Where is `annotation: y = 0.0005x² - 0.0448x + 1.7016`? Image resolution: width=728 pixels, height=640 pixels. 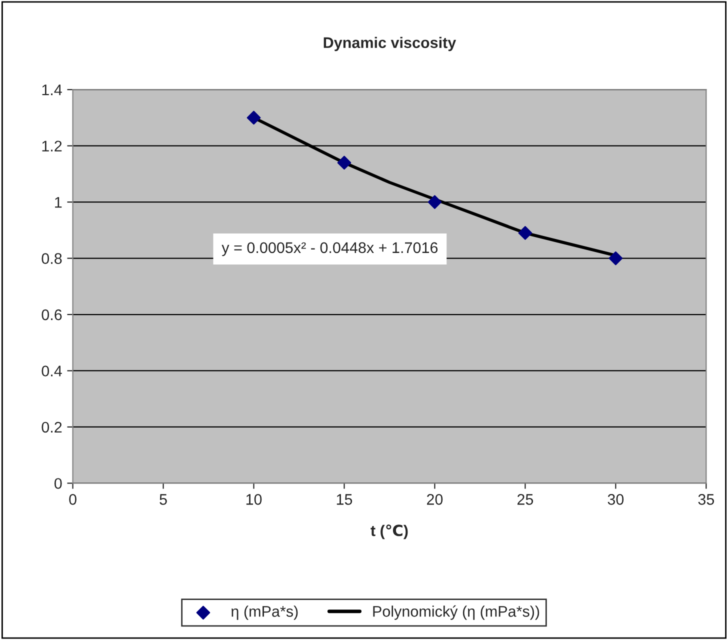
annotation: y = 0.0005x² - 0.0448x + 1.7016 is located at coordinates (330, 249).